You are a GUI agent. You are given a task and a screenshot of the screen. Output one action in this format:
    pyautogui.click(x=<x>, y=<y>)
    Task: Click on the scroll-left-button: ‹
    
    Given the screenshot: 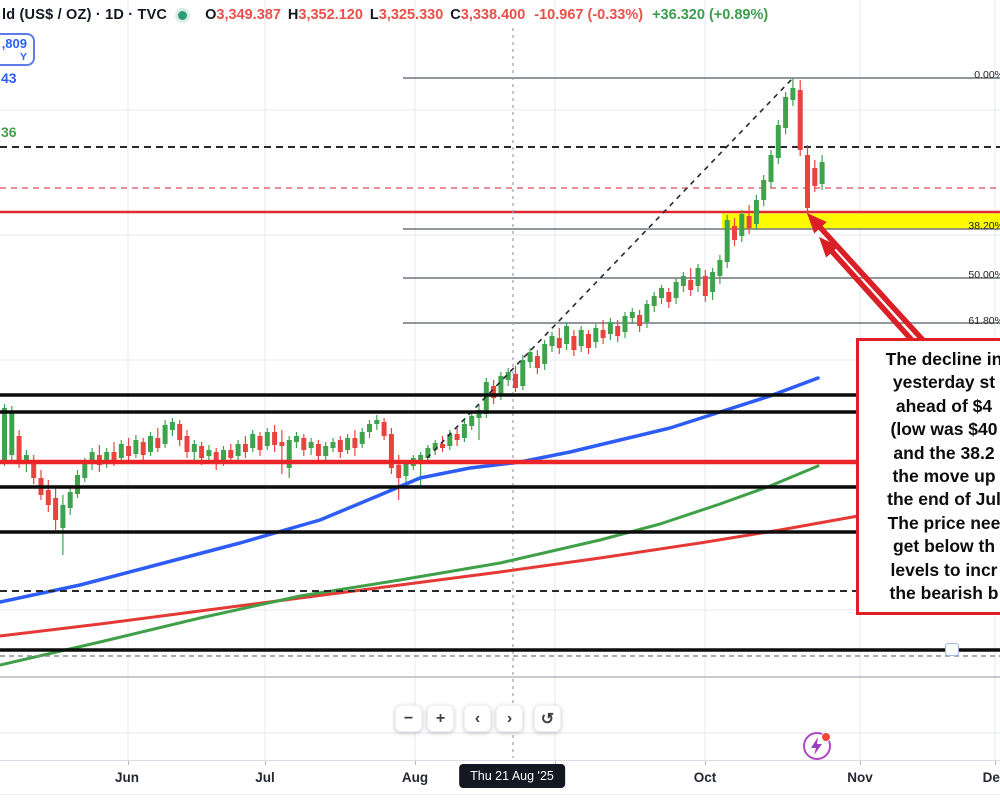 What is the action you would take?
    pyautogui.click(x=477, y=718)
    